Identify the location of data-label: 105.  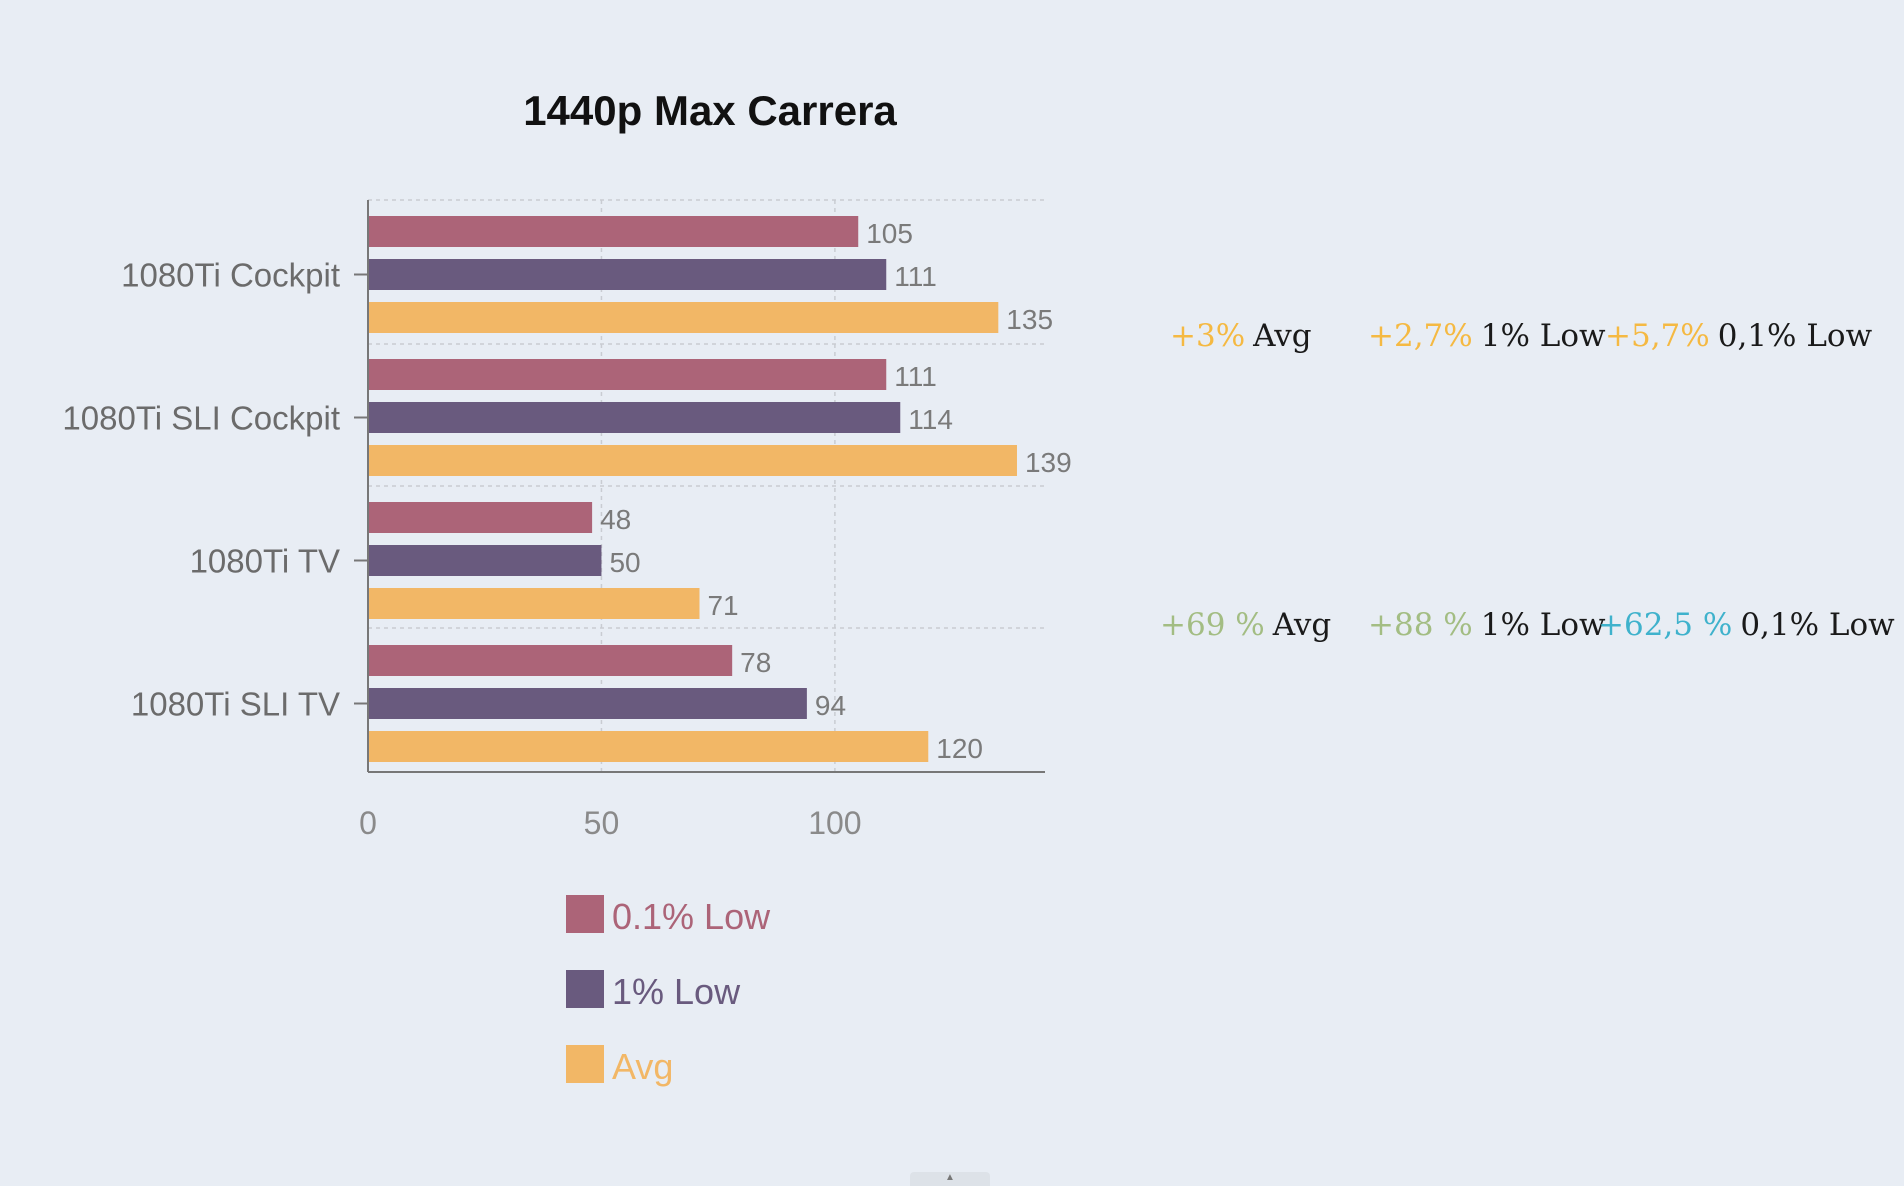
(889, 233).